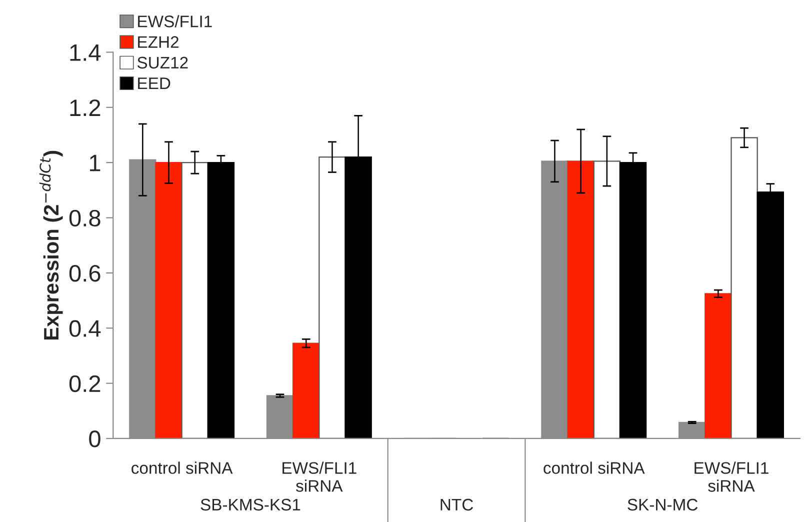  I want to click on y-tick-label: 1.2, so click(85, 107).